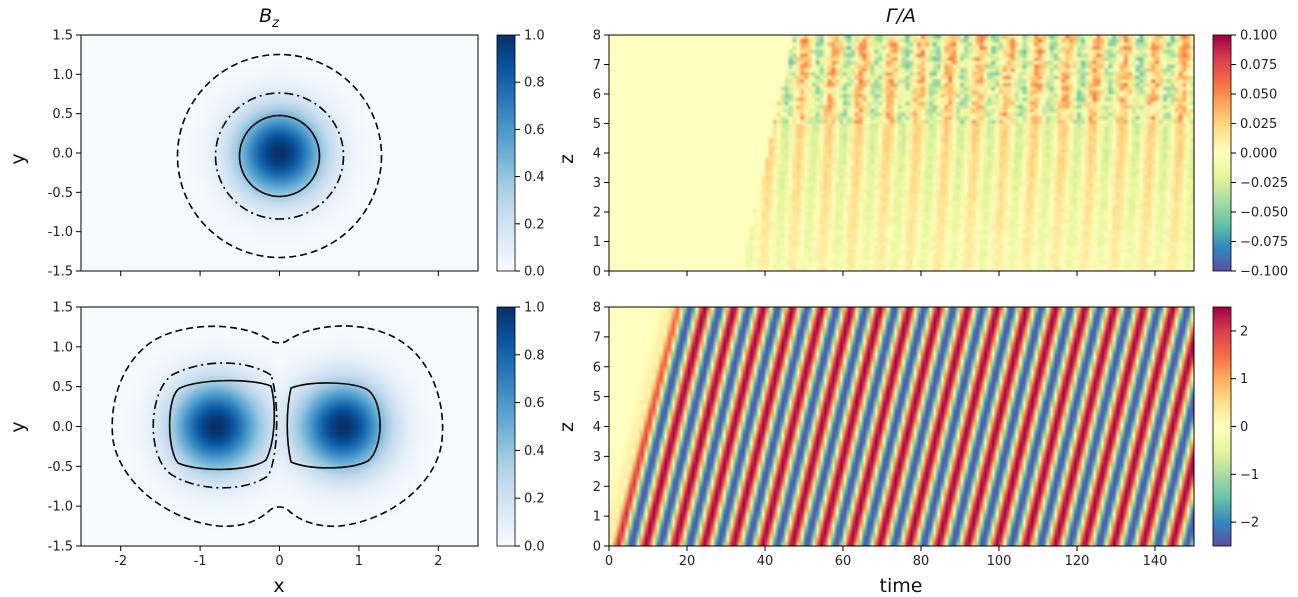 The height and width of the screenshot is (597, 1298). I want to click on gamma-large-ytick-label: 7, so click(597, 337).